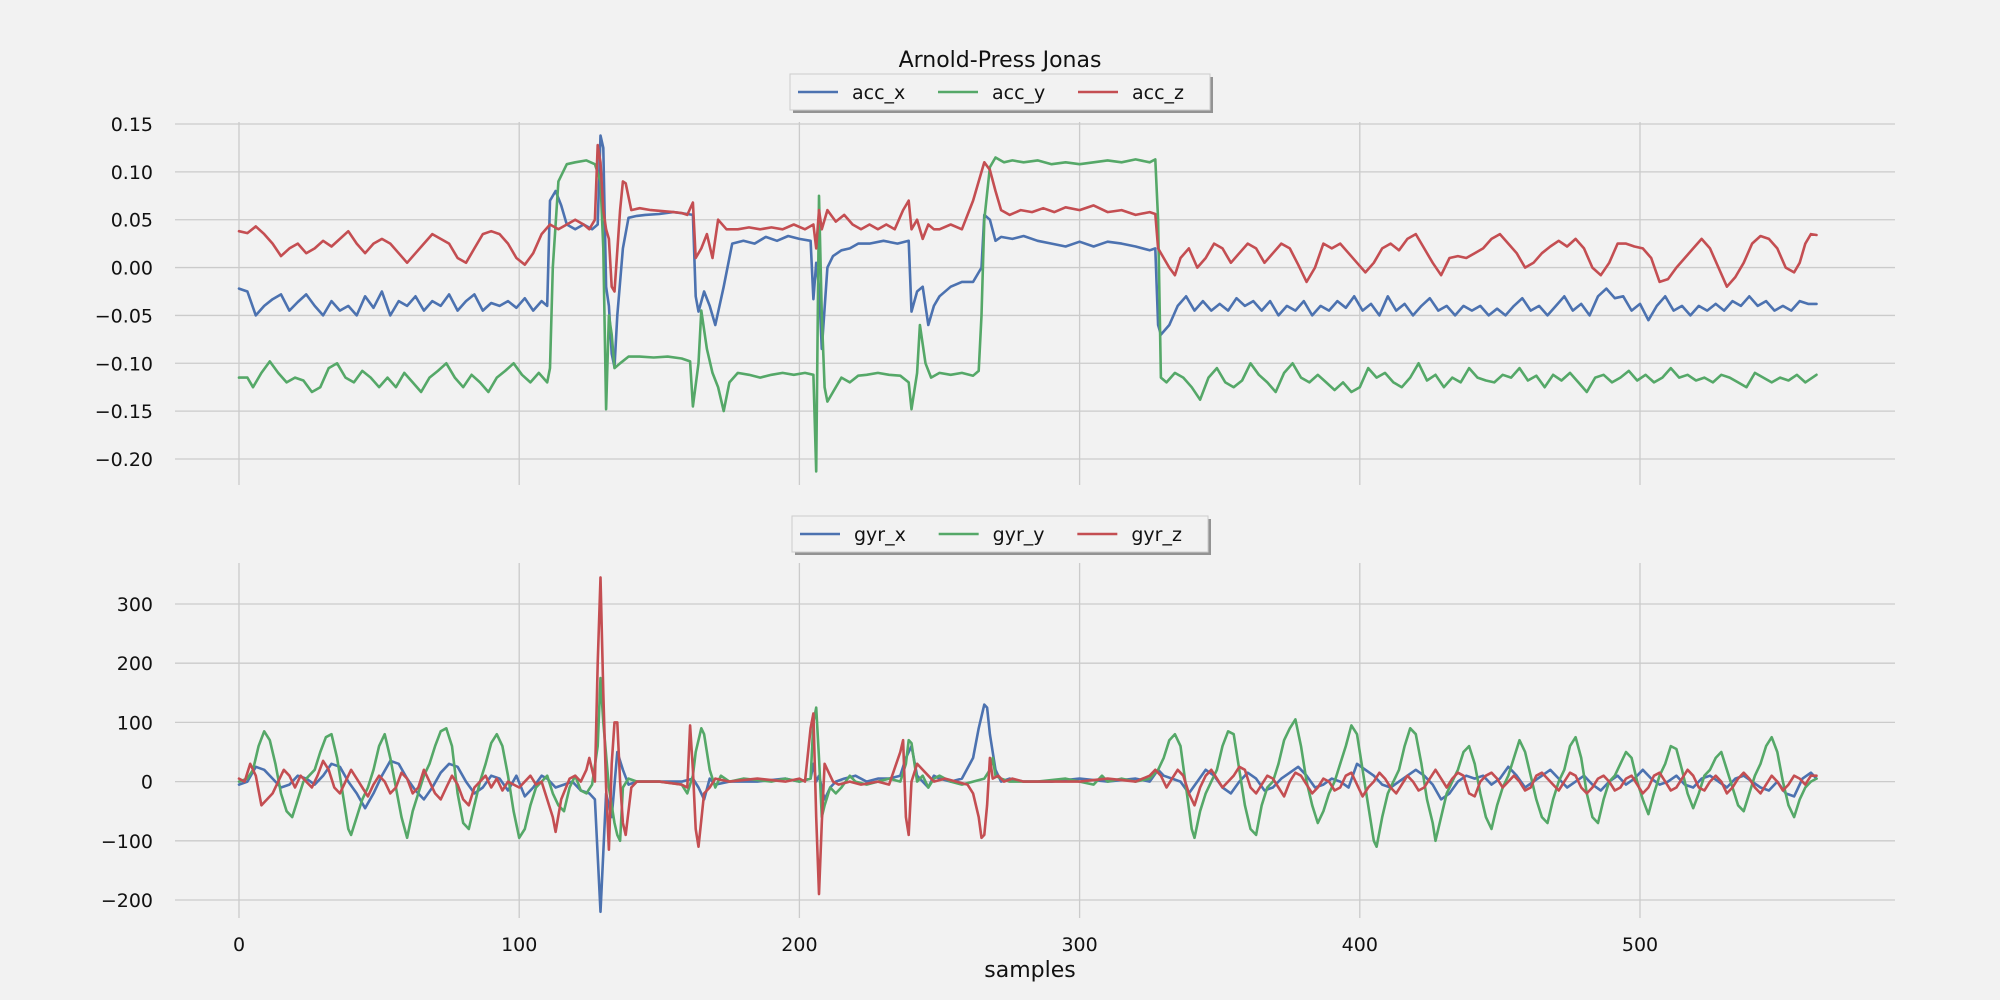  What do you see at coordinates (147, 783) in the screenshot?
I see `y-tick-label: 0` at bounding box center [147, 783].